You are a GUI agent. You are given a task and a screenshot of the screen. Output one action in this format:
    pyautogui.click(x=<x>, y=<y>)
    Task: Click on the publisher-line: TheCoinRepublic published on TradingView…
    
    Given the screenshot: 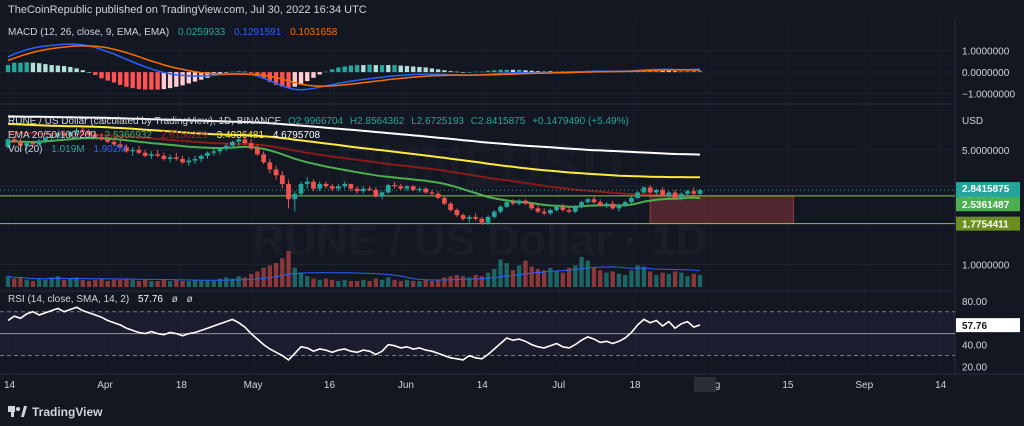 What is the action you would take?
    pyautogui.click(x=187, y=10)
    